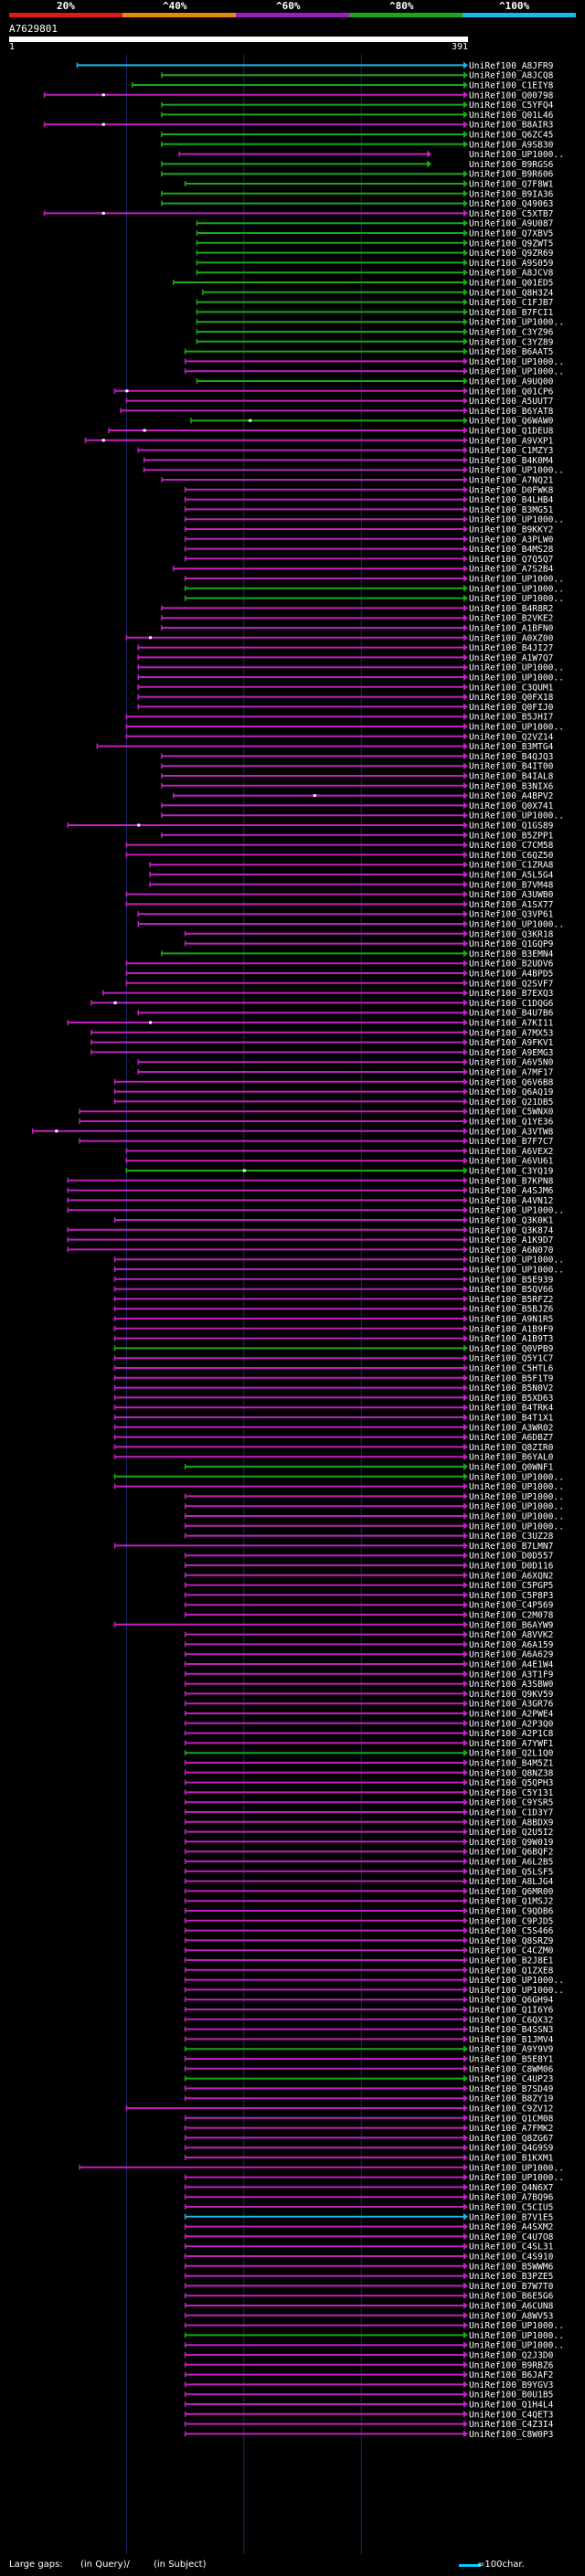 The image size is (585, 2576). I want to click on hit-label: UniRef100_A8JFR9, so click(512, 66).